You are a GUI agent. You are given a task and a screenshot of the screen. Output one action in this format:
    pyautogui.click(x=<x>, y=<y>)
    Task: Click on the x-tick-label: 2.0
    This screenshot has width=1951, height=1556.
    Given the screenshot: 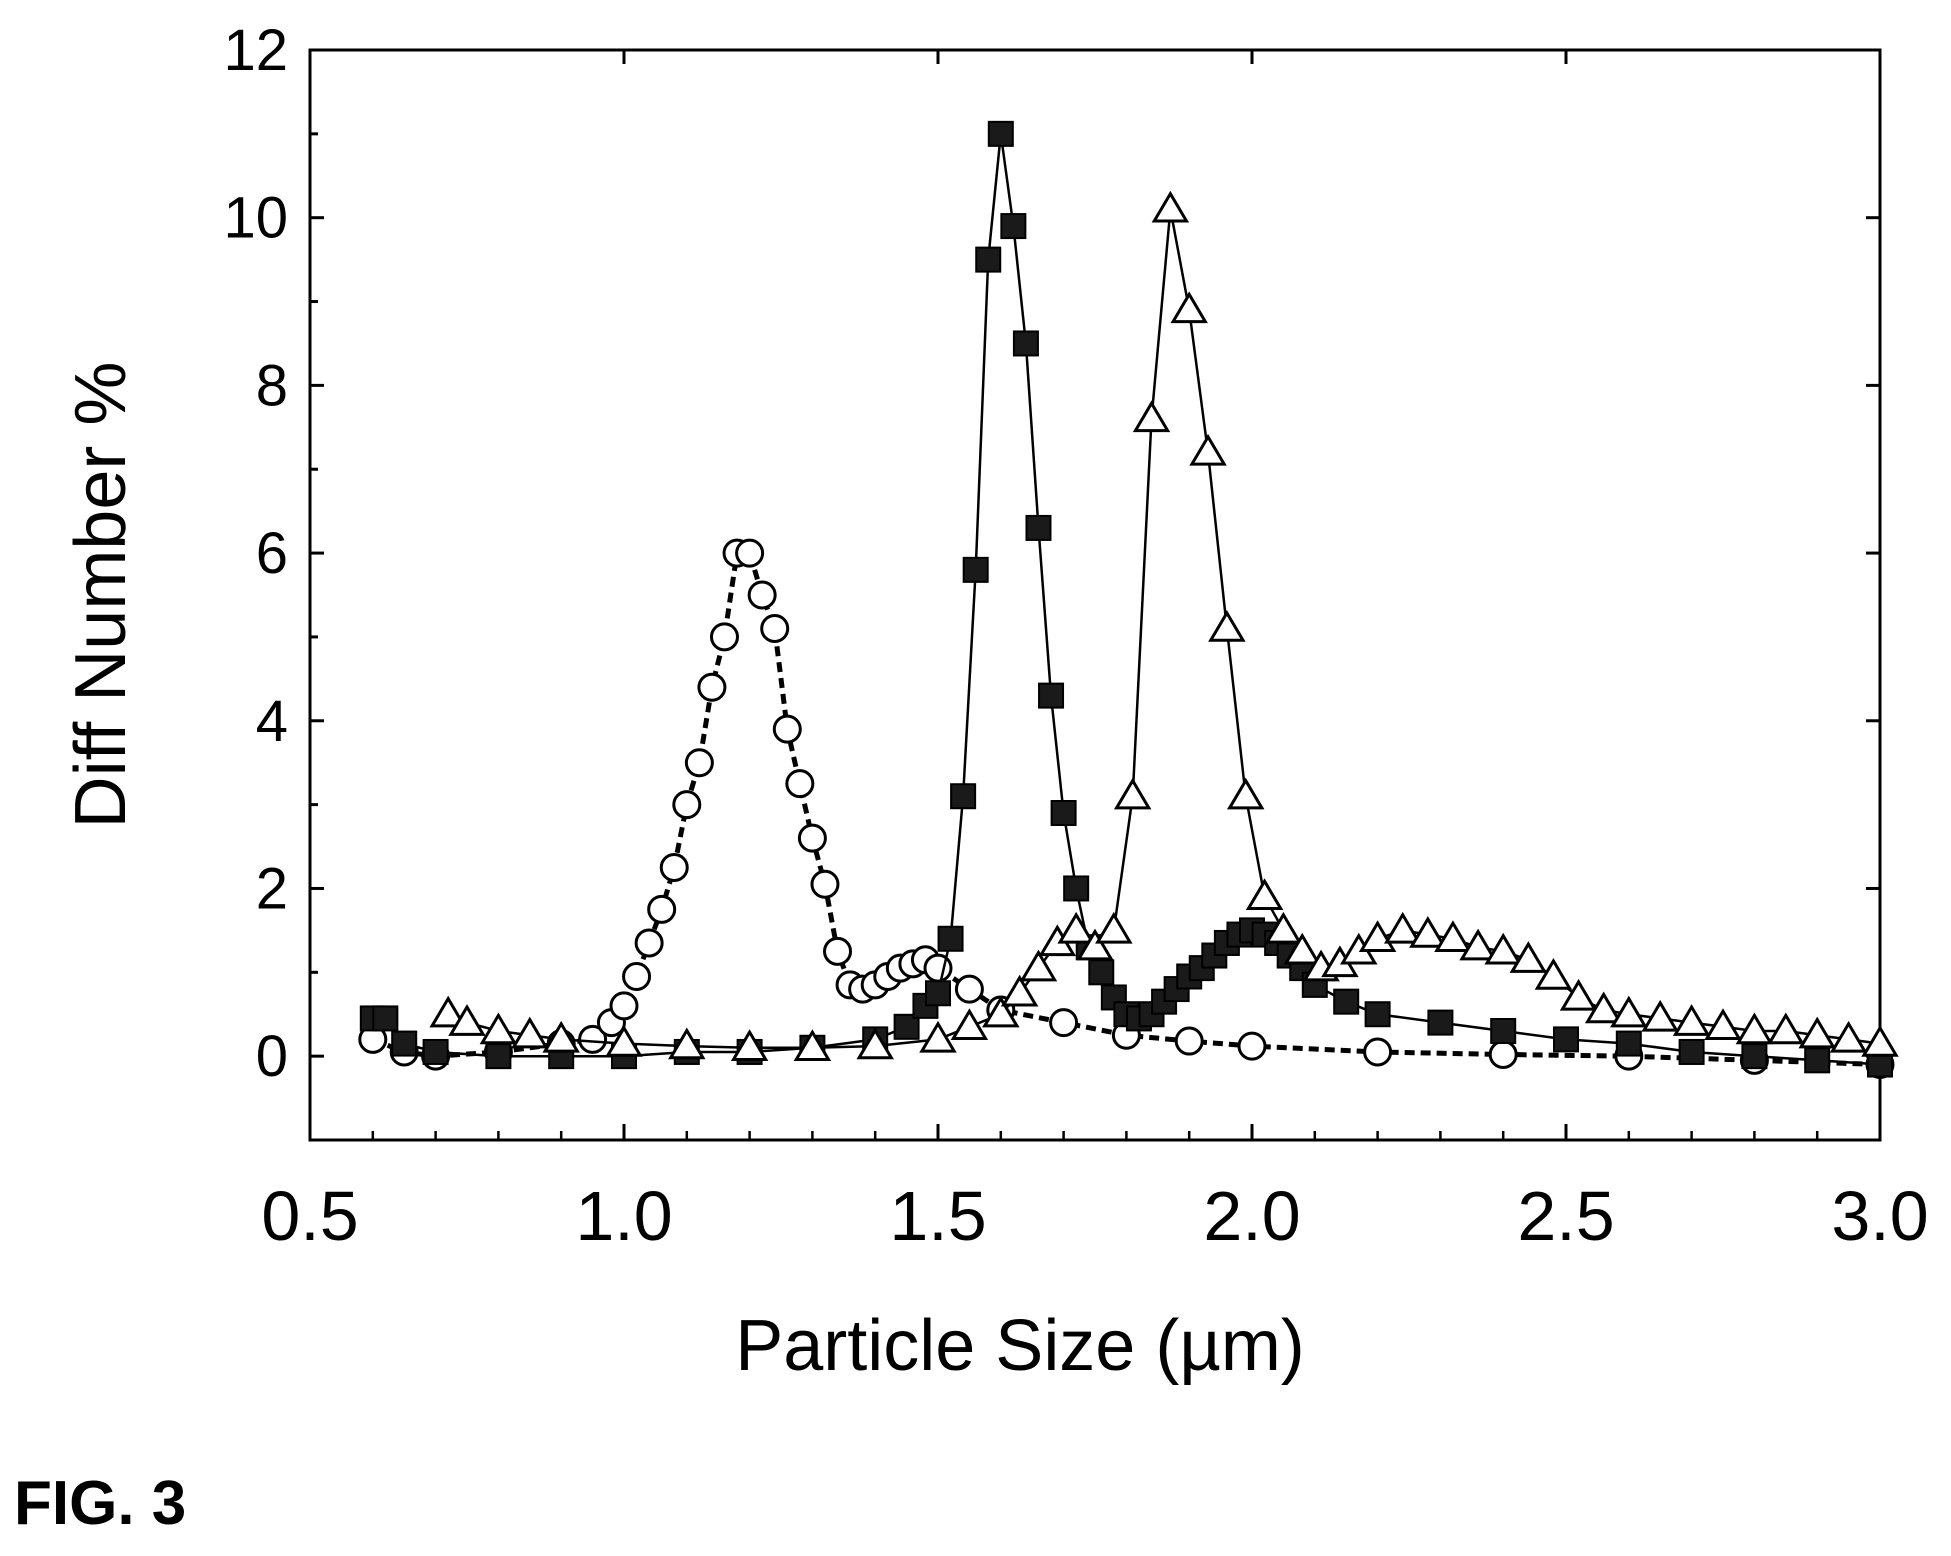 What is the action you would take?
    pyautogui.click(x=1251, y=1216)
    